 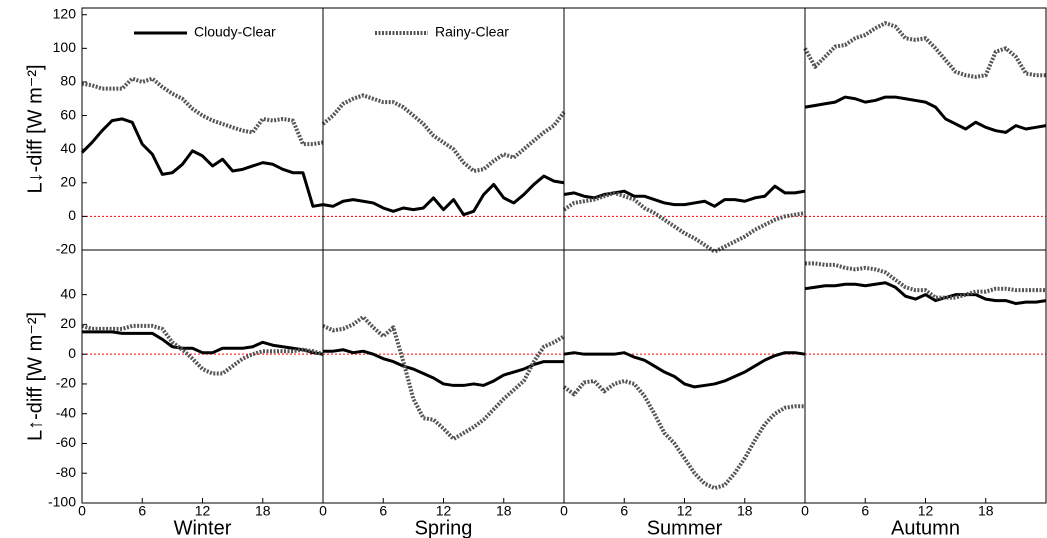 I want to click on x-axis-title: Summer, so click(x=685, y=527).